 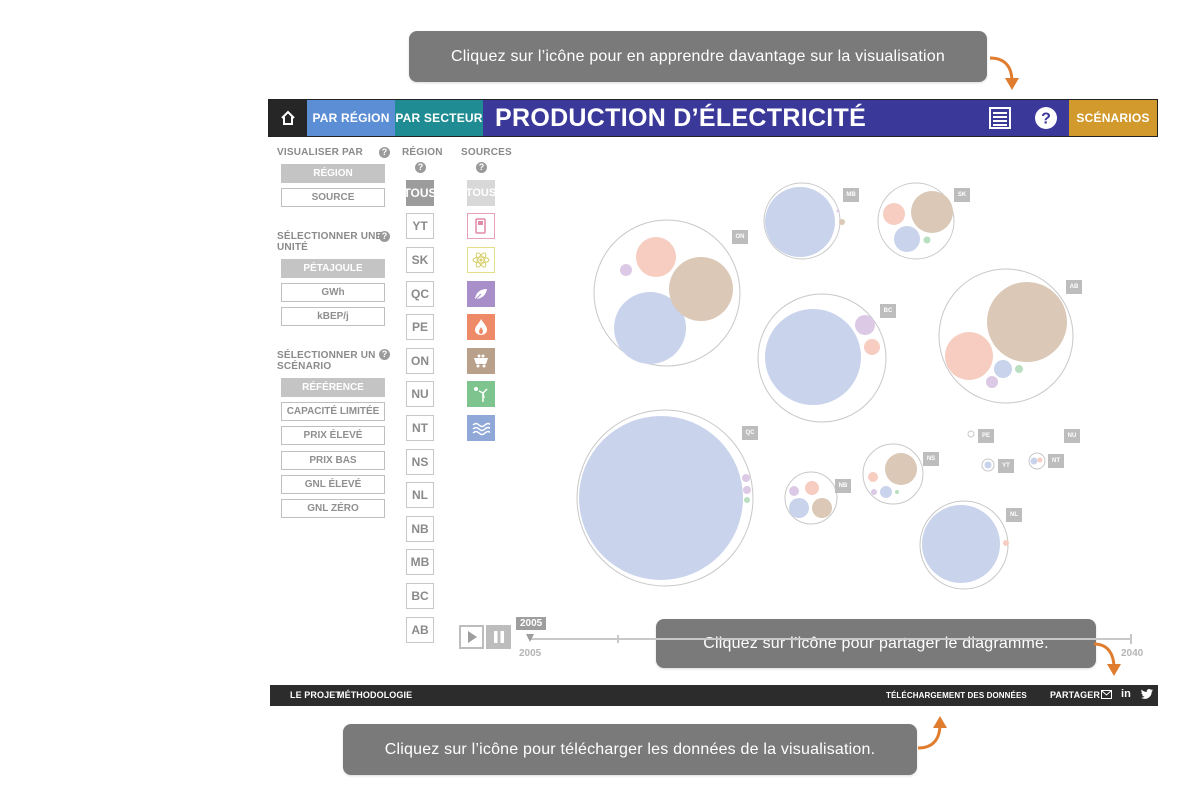 I want to click on region-button-sk: SK, so click(x=420, y=260).